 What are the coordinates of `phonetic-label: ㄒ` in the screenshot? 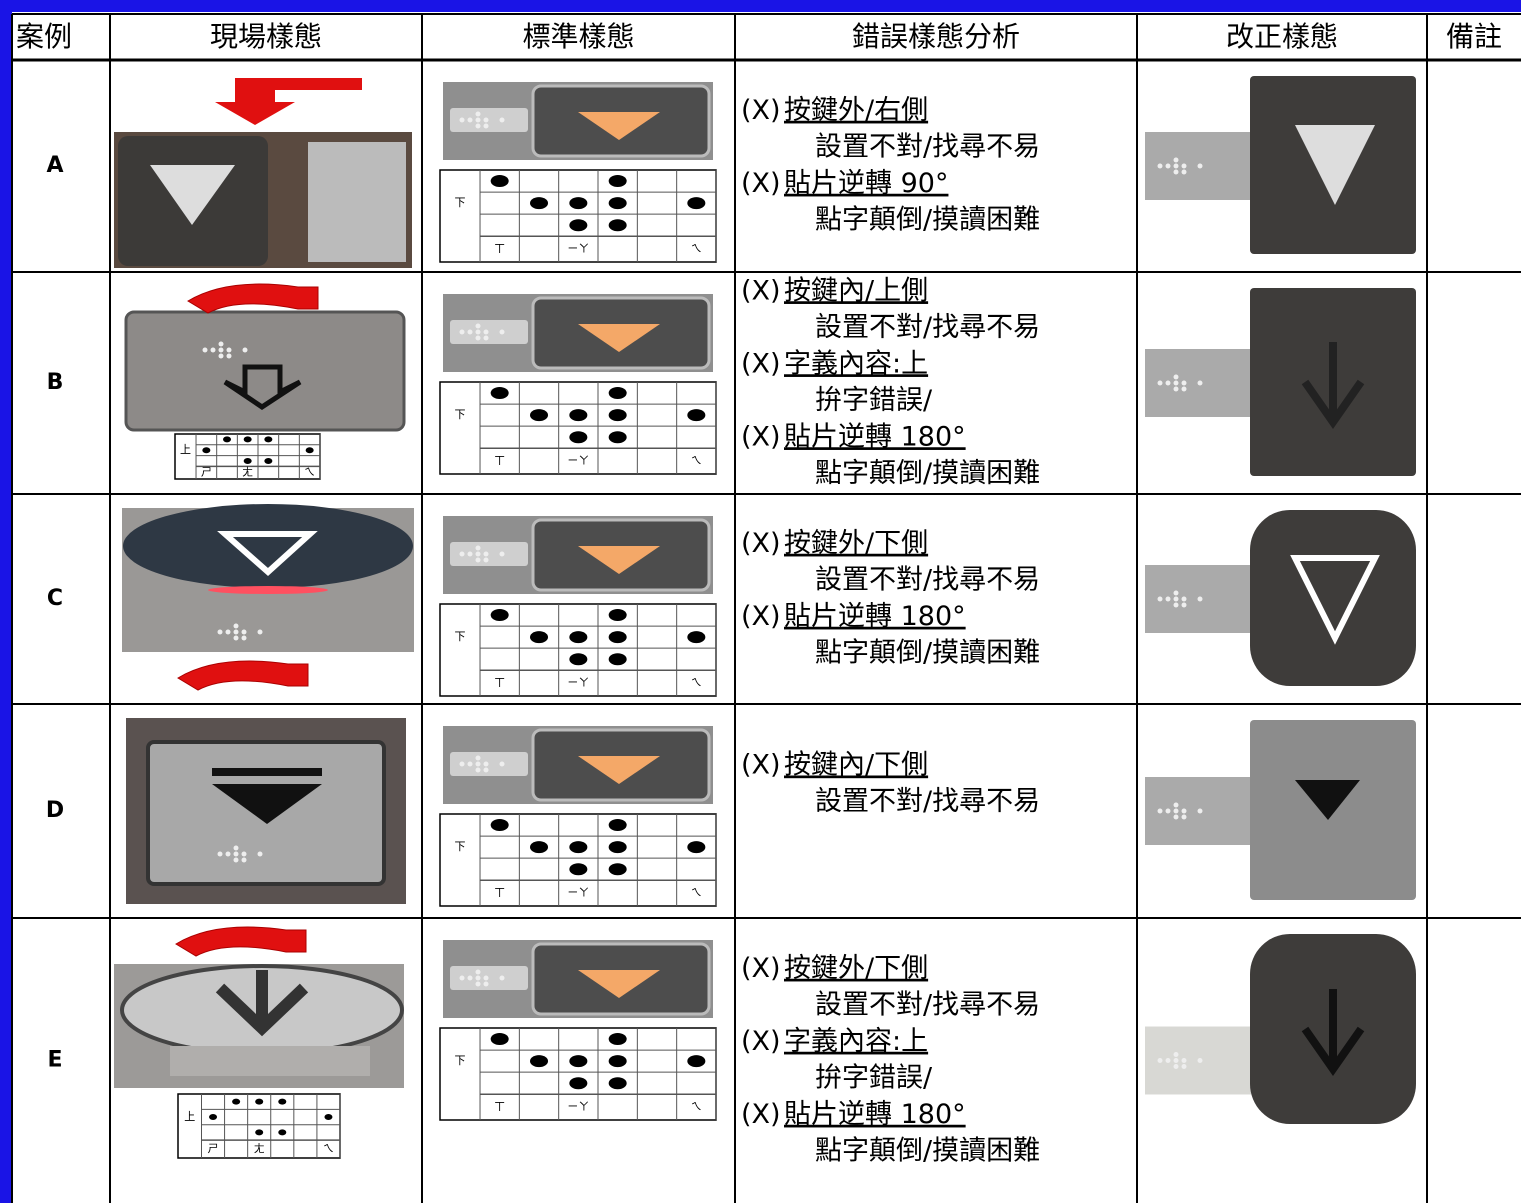 It's located at (499, 682).